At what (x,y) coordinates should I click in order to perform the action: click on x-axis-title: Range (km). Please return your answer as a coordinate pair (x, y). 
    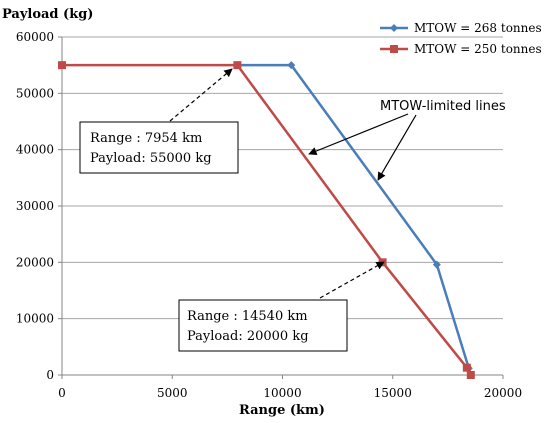
    Looking at the image, I should click on (282, 410).